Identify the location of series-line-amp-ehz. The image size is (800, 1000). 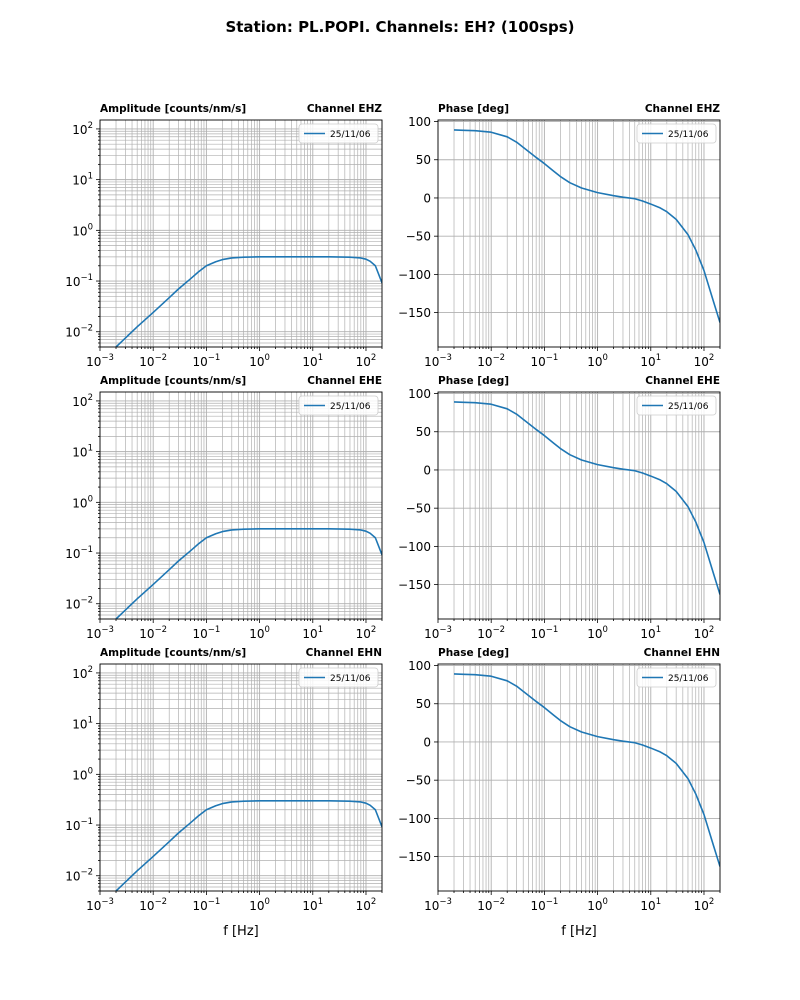
(248, 301).